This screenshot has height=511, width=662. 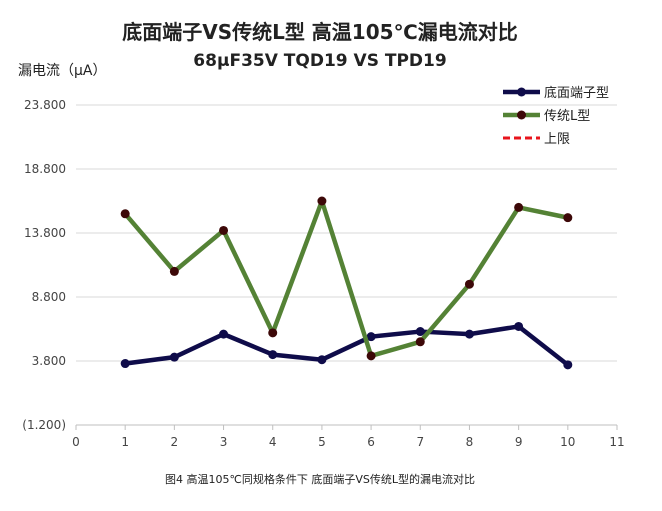 I want to click on y-tick-labels: (1.200) 3.800 8.800 13.800 18.800 23.800, so click(x=44, y=265).